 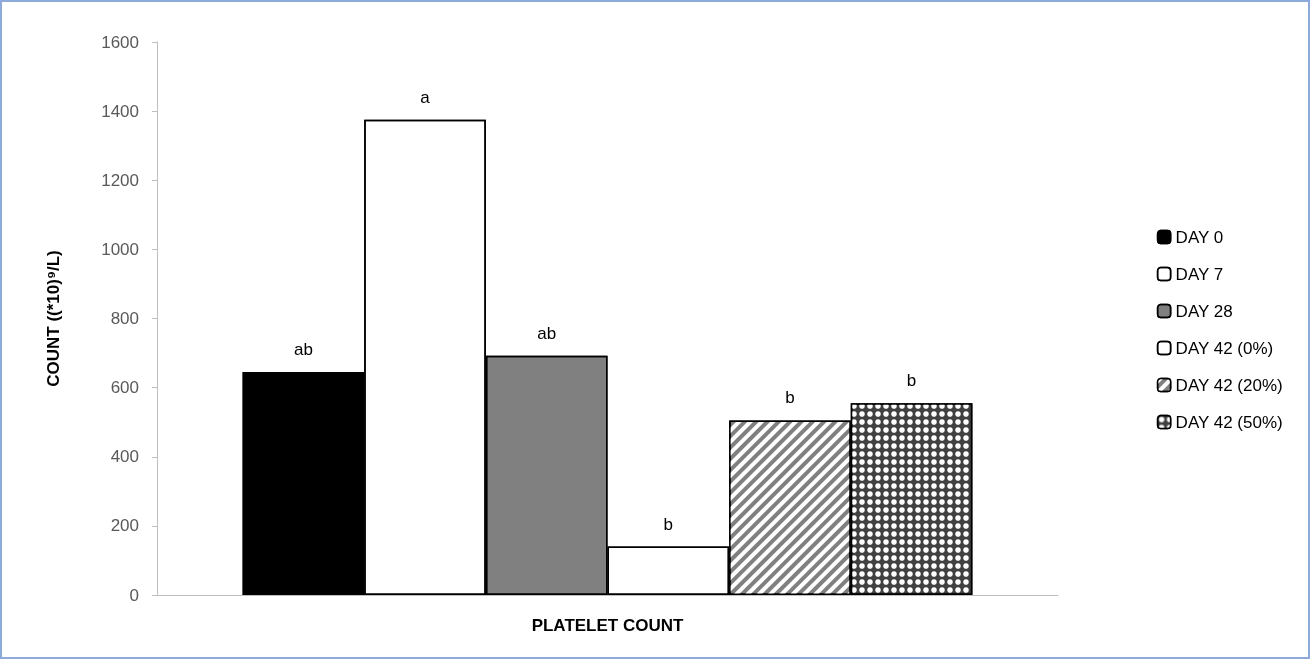 I want to click on y-tick-label: 1000, so click(x=120, y=249).